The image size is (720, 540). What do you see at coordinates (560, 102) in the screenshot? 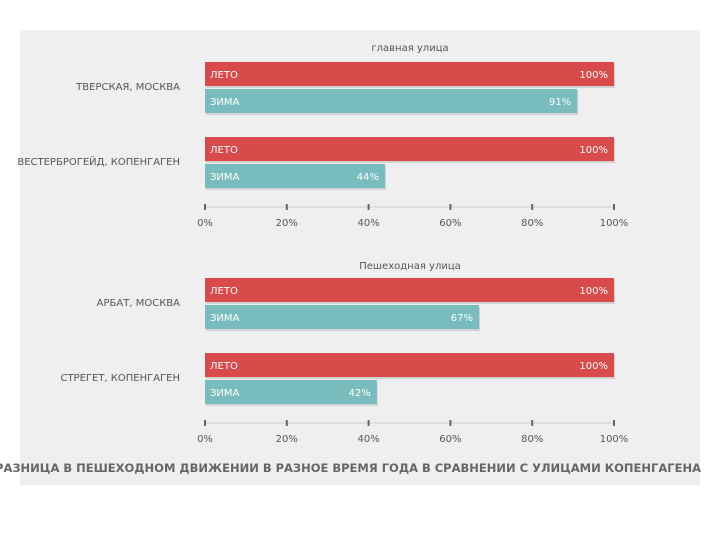
I see `data-label: 91%` at bounding box center [560, 102].